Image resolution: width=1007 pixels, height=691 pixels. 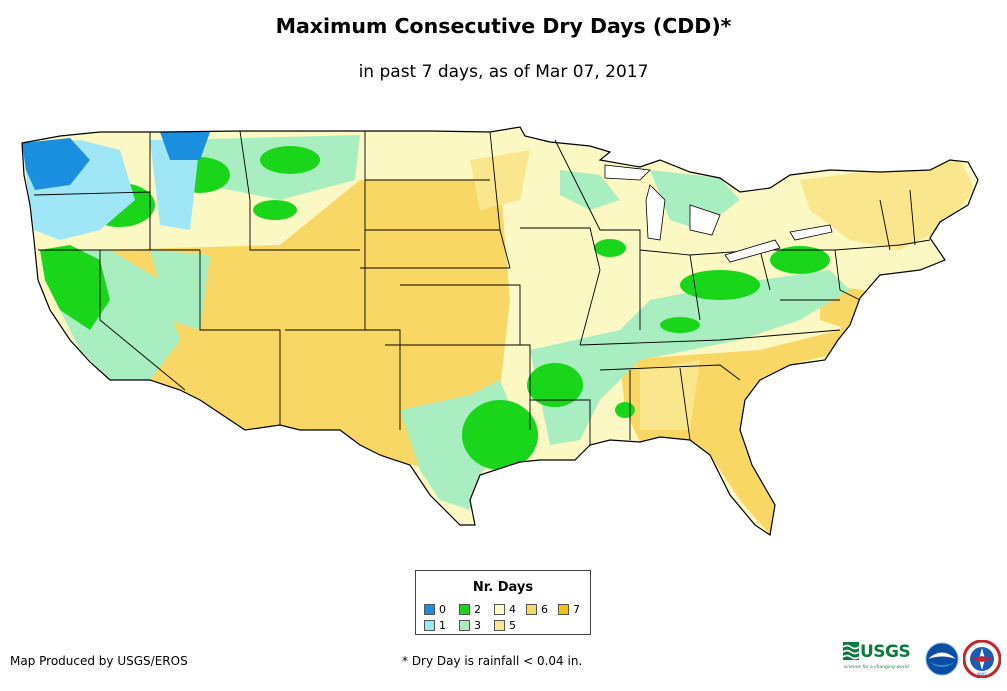 What do you see at coordinates (180, 290) in the screenshot?
I see `zone-3-days-nevada` at bounding box center [180, 290].